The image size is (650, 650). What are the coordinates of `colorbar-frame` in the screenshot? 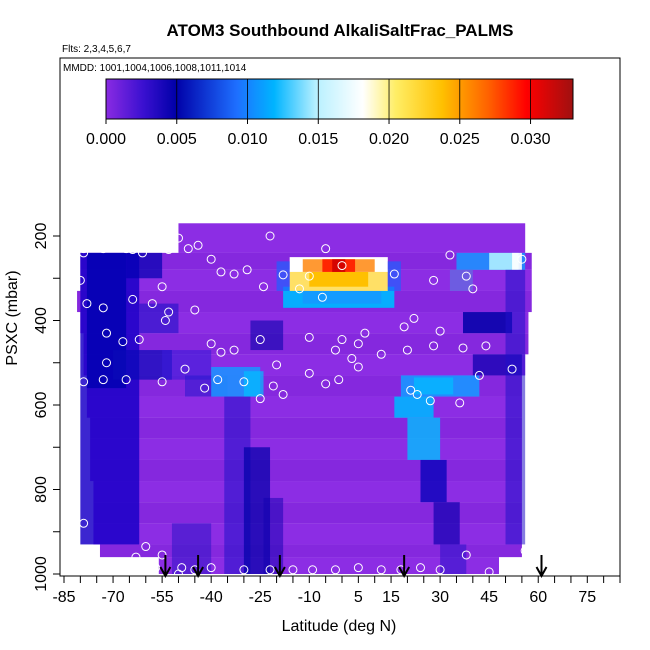 It's located at (339, 99).